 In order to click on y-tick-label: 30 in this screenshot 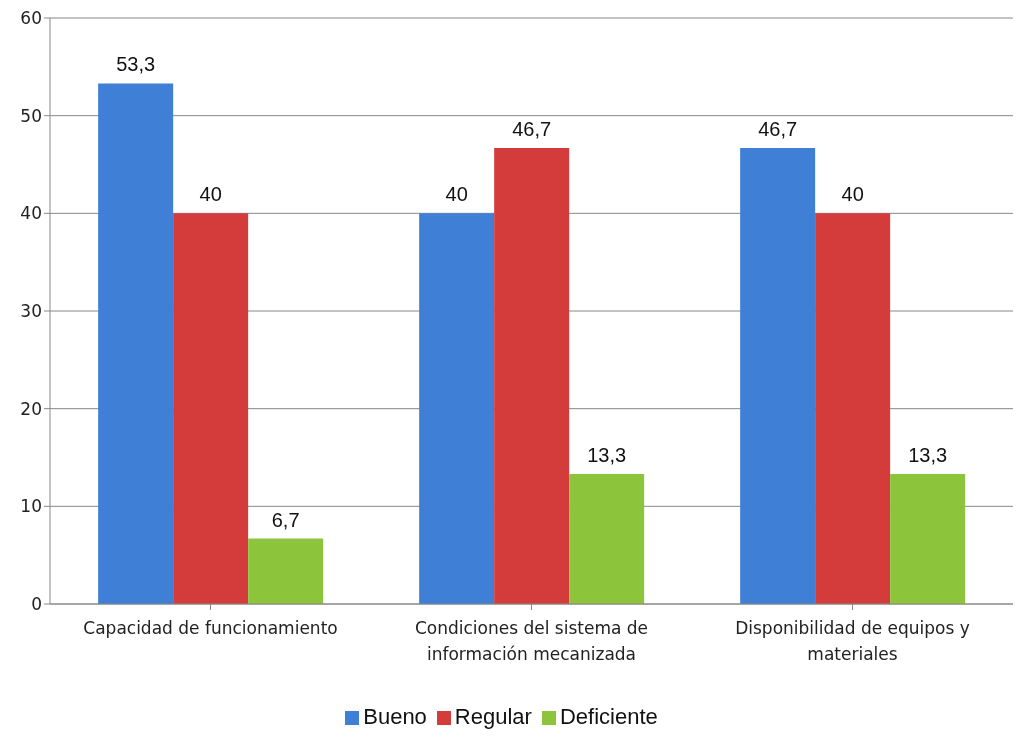, I will do `click(31, 311)`.